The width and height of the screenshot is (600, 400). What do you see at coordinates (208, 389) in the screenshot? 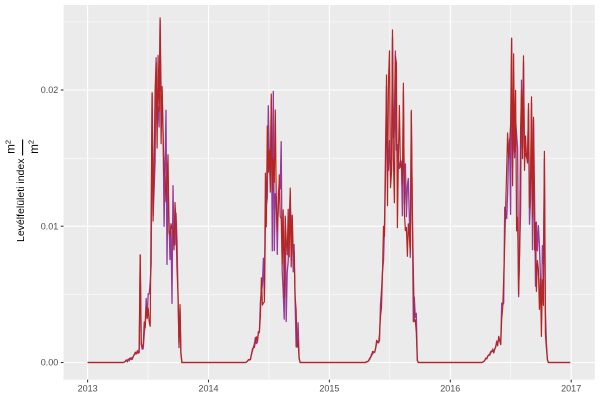
I see `svg-text: 2014` at bounding box center [208, 389].